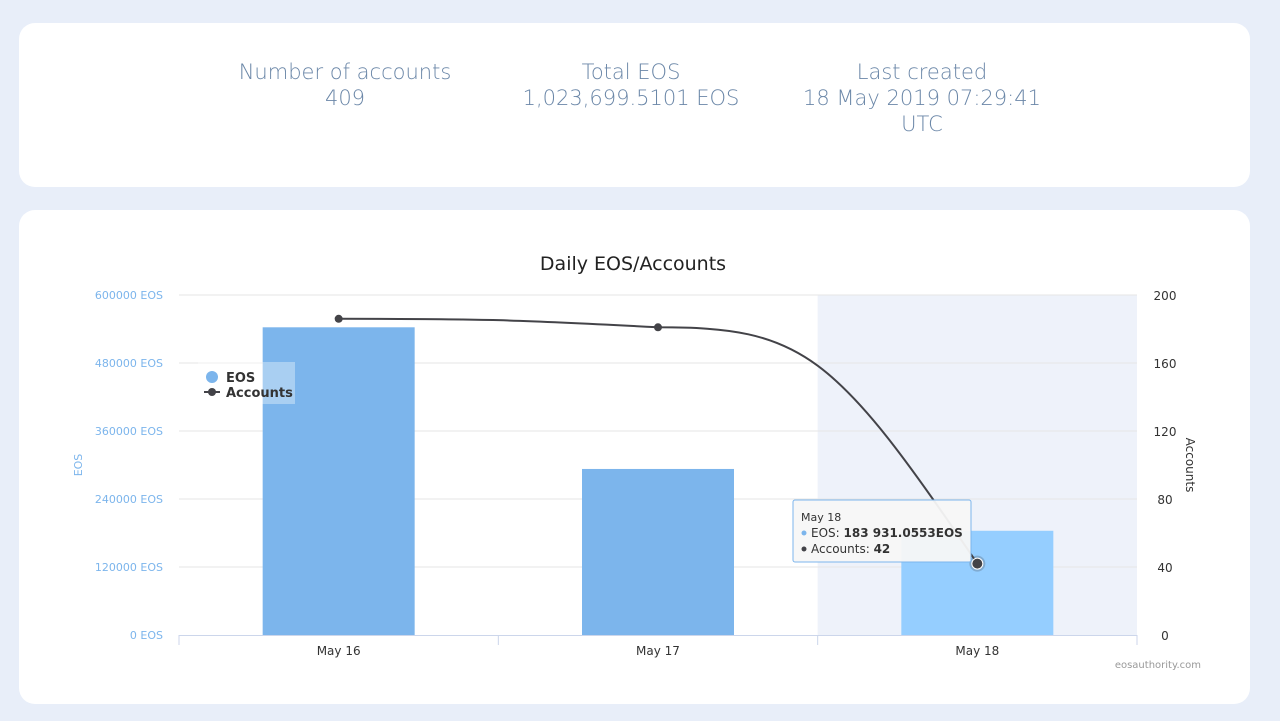 The height and width of the screenshot is (721, 1280). Describe the element at coordinates (78, 465) in the screenshot. I see `y-left-axis-title: EOS` at that location.